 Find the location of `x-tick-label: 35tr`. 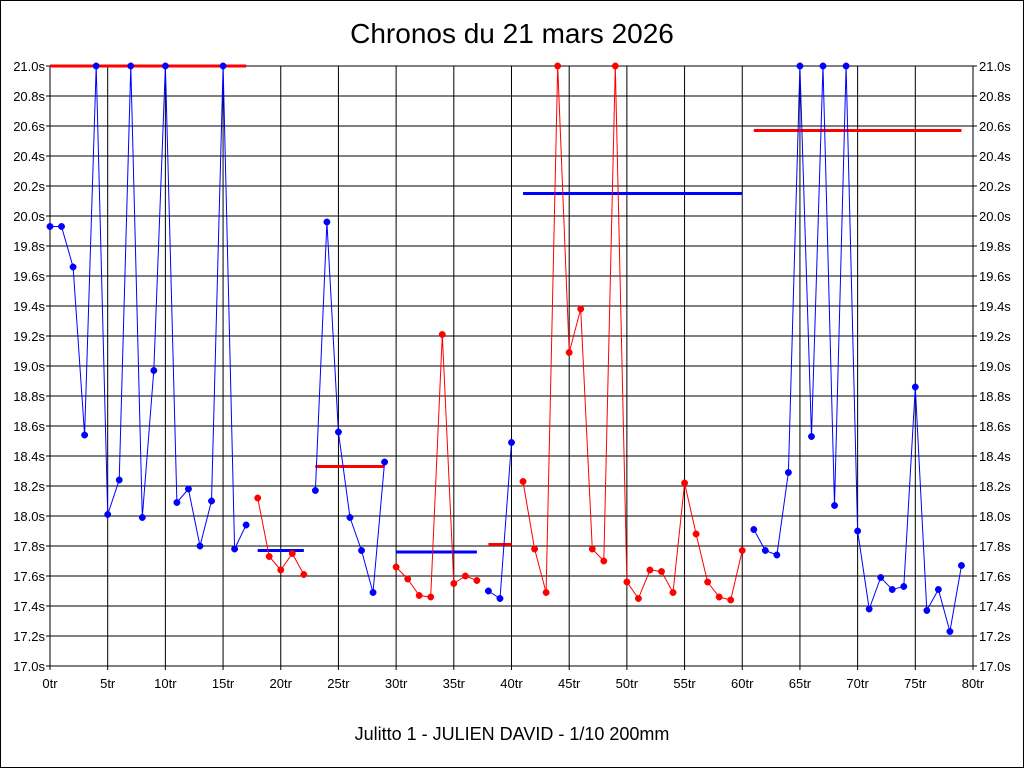

x-tick-label: 35tr is located at coordinates (454, 683).